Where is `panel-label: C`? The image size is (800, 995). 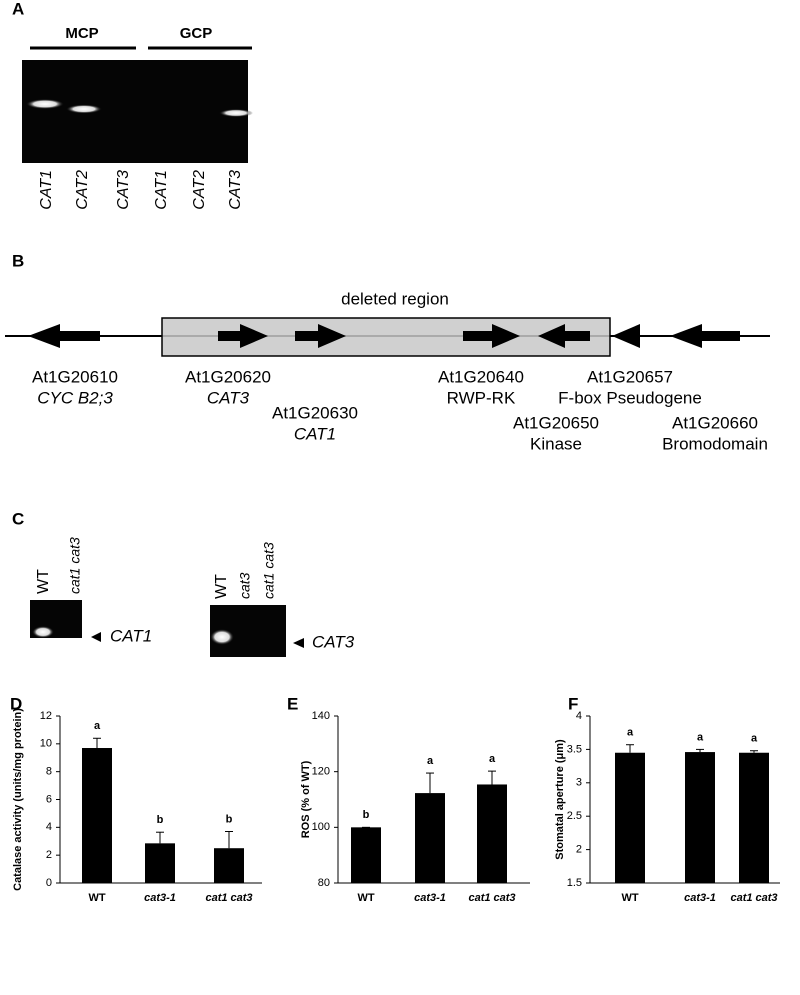 panel-label: C is located at coordinates (18, 518).